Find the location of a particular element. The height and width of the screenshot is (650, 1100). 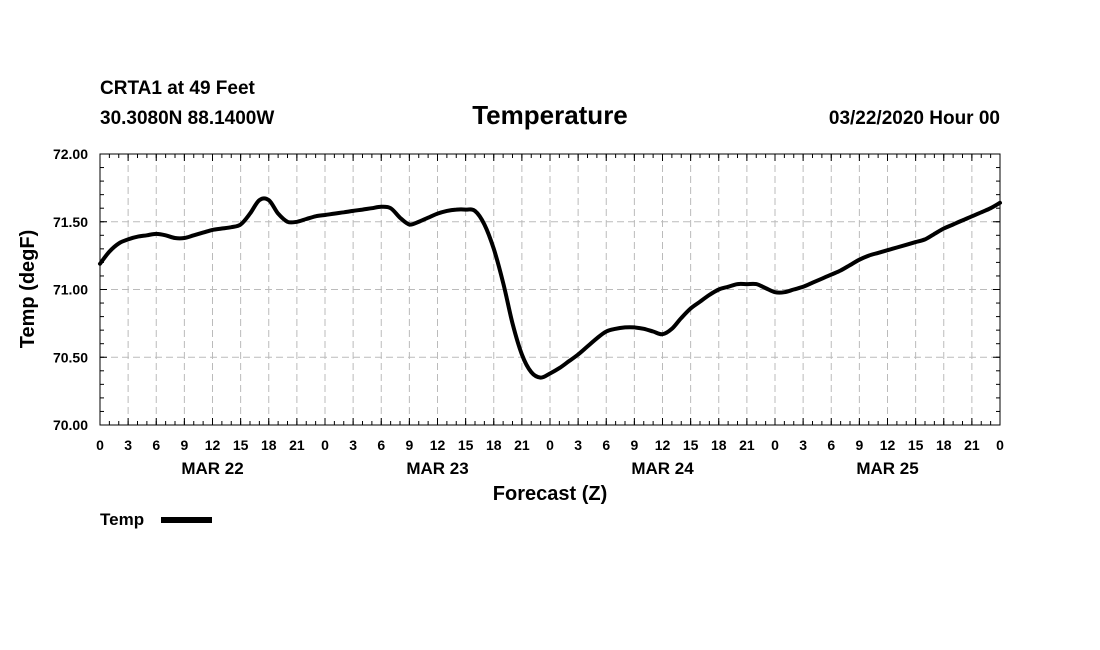

x-axis-label: Forecast (Z) is located at coordinates (550, 494).